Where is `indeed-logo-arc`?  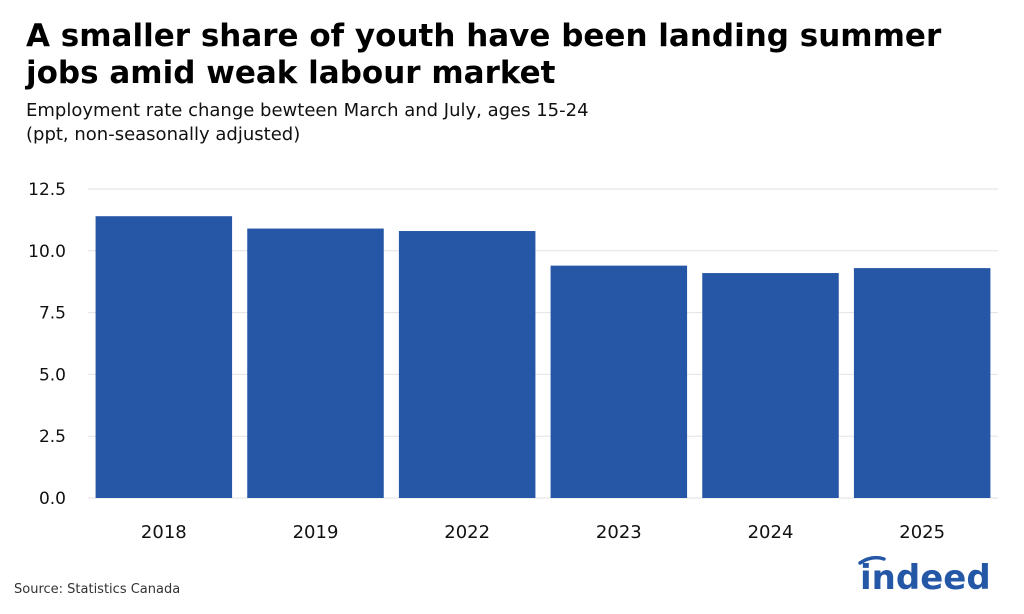
indeed-logo-arc is located at coordinates (872, 560).